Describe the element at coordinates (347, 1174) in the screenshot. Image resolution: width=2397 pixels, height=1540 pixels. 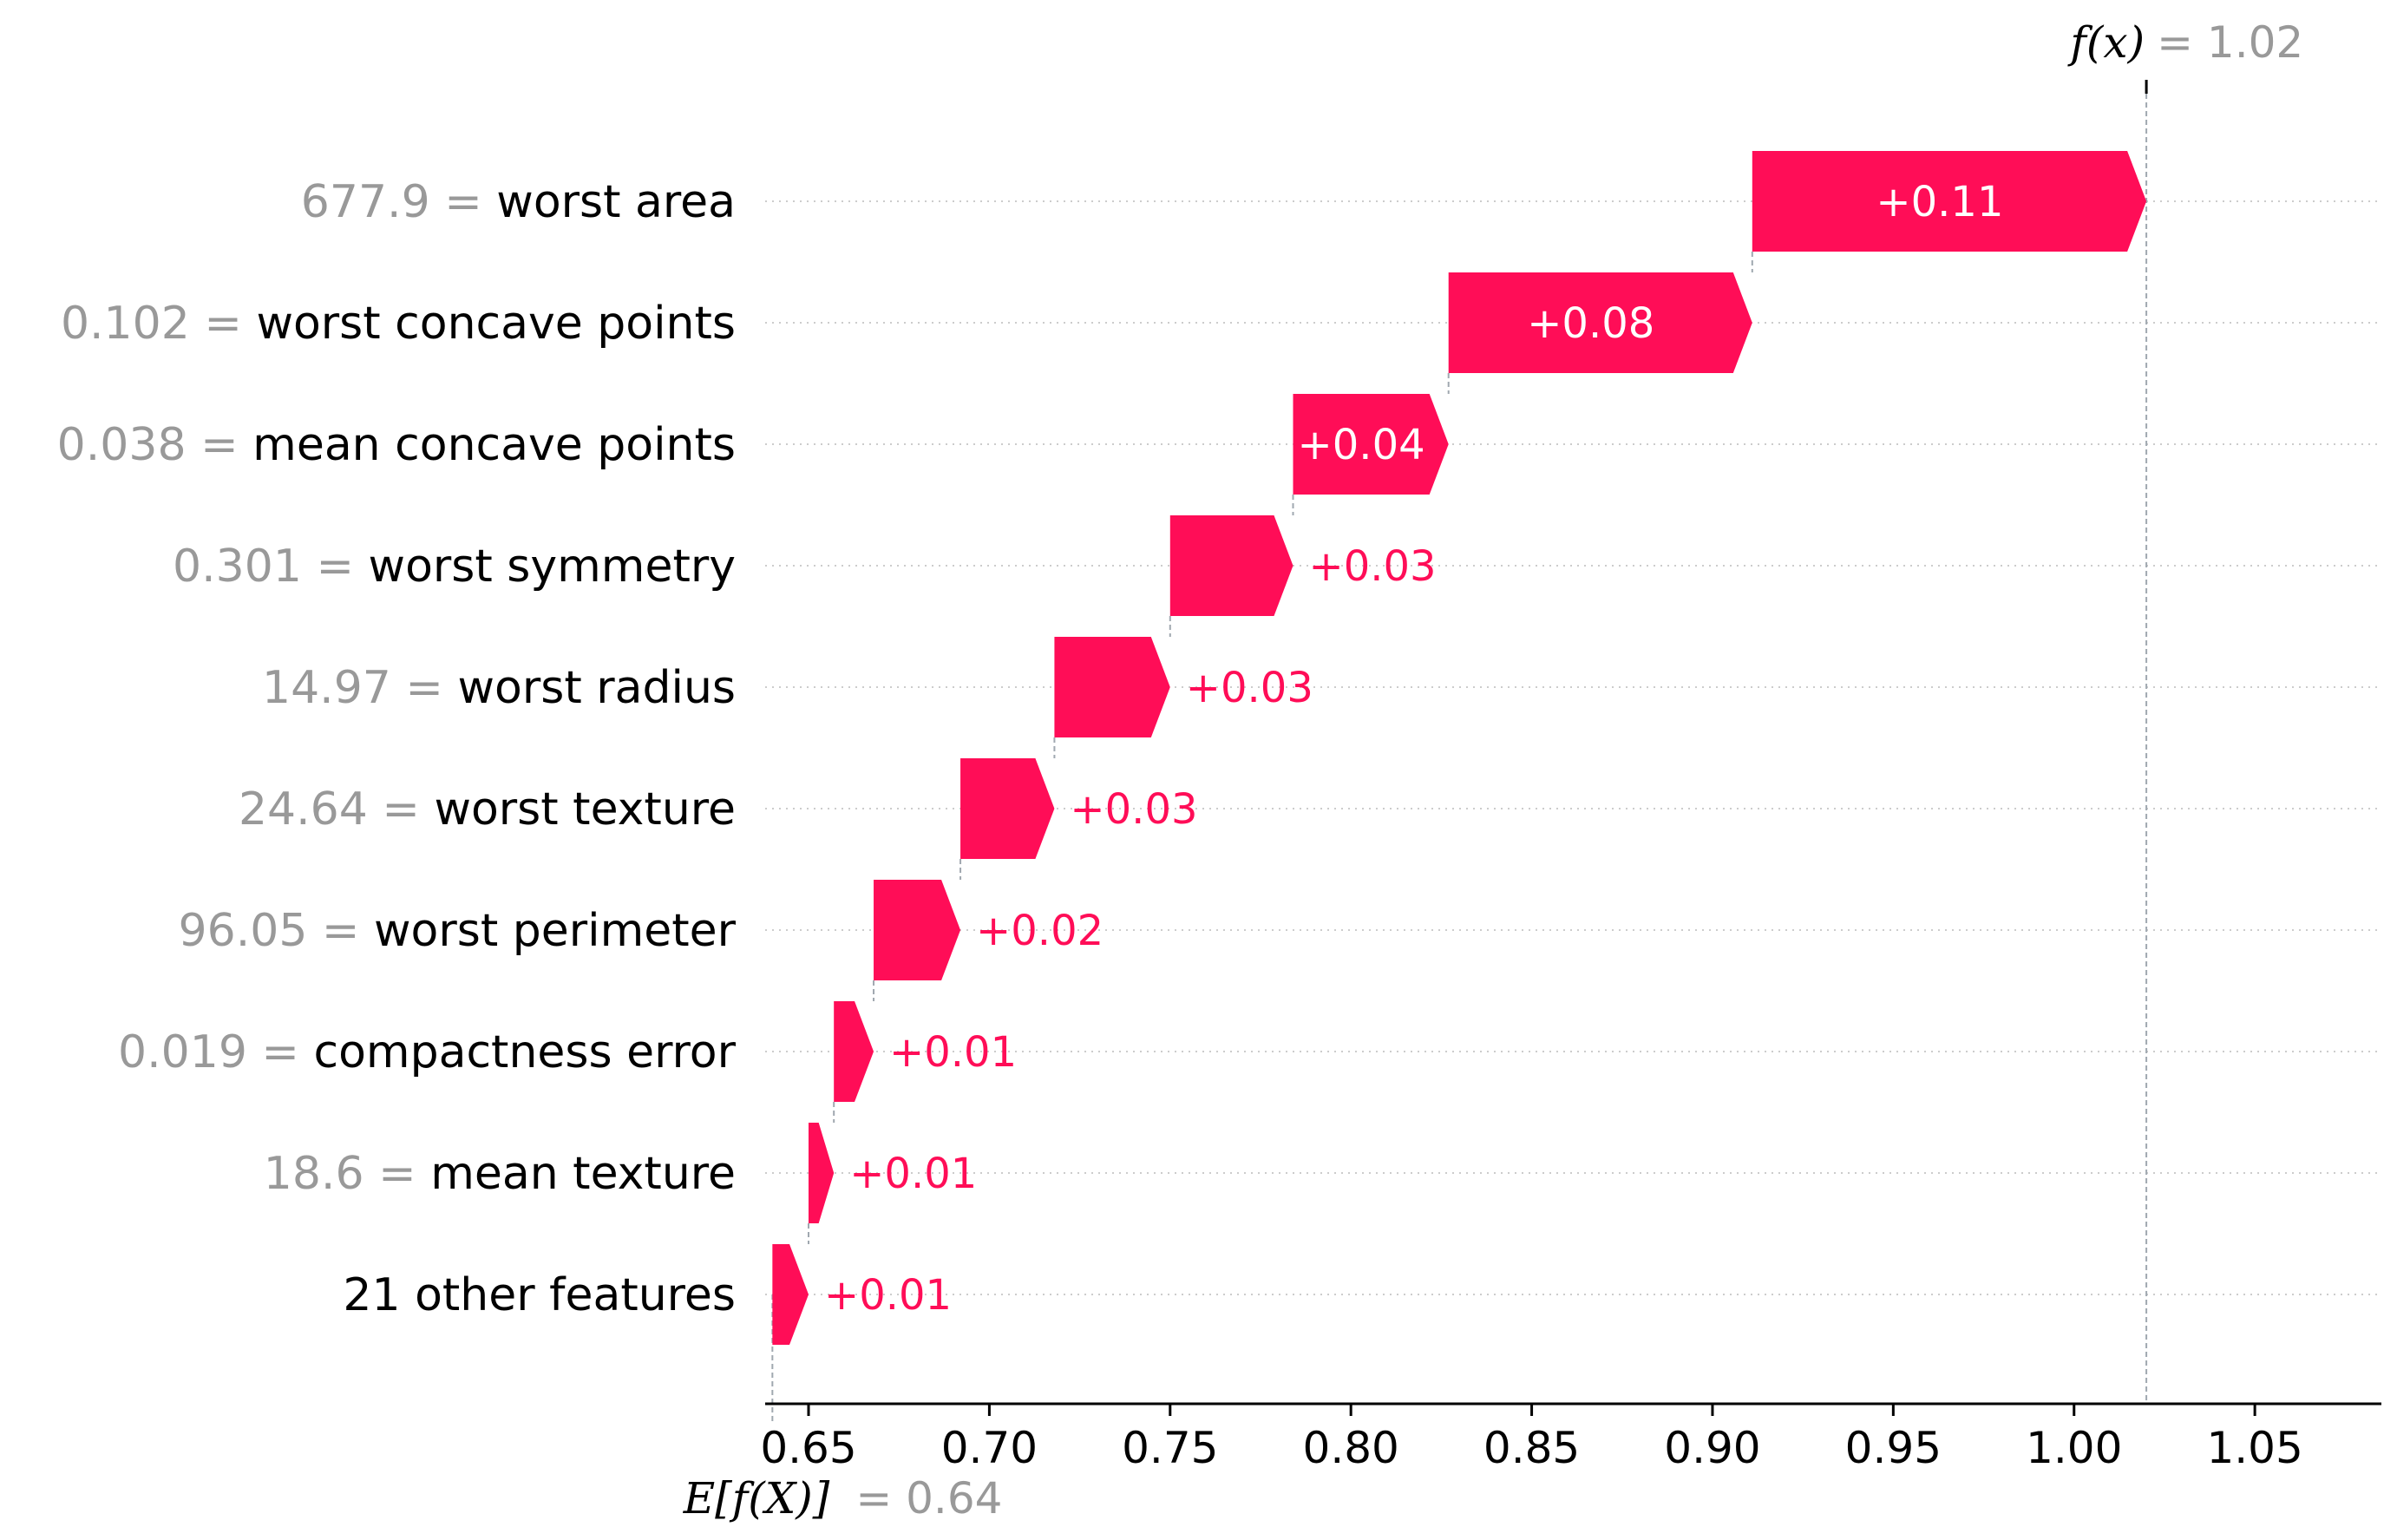
I see `feature-value: 18.6 =` at that location.